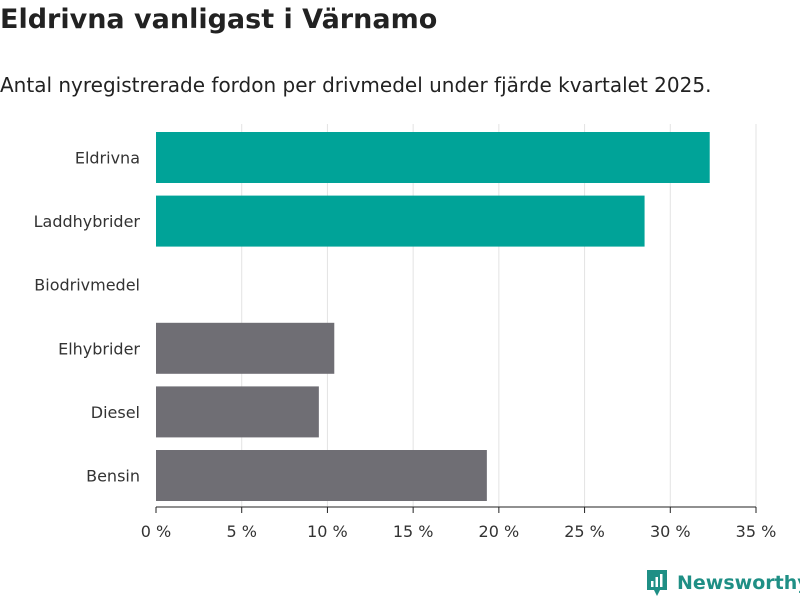 This screenshot has height=600, width=800. Describe the element at coordinates (433, 157) in the screenshot. I see `bar-eldrivna` at that location.